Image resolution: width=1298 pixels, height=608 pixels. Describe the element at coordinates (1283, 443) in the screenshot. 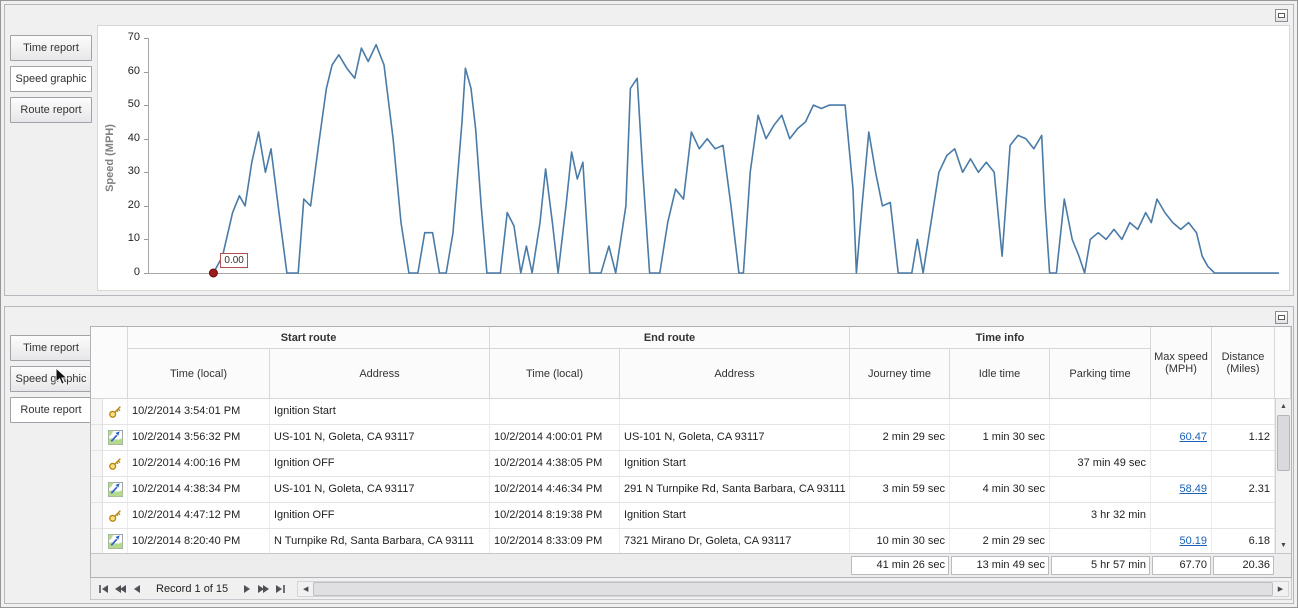

I see `vertical-scrollbar-thumb` at that location.